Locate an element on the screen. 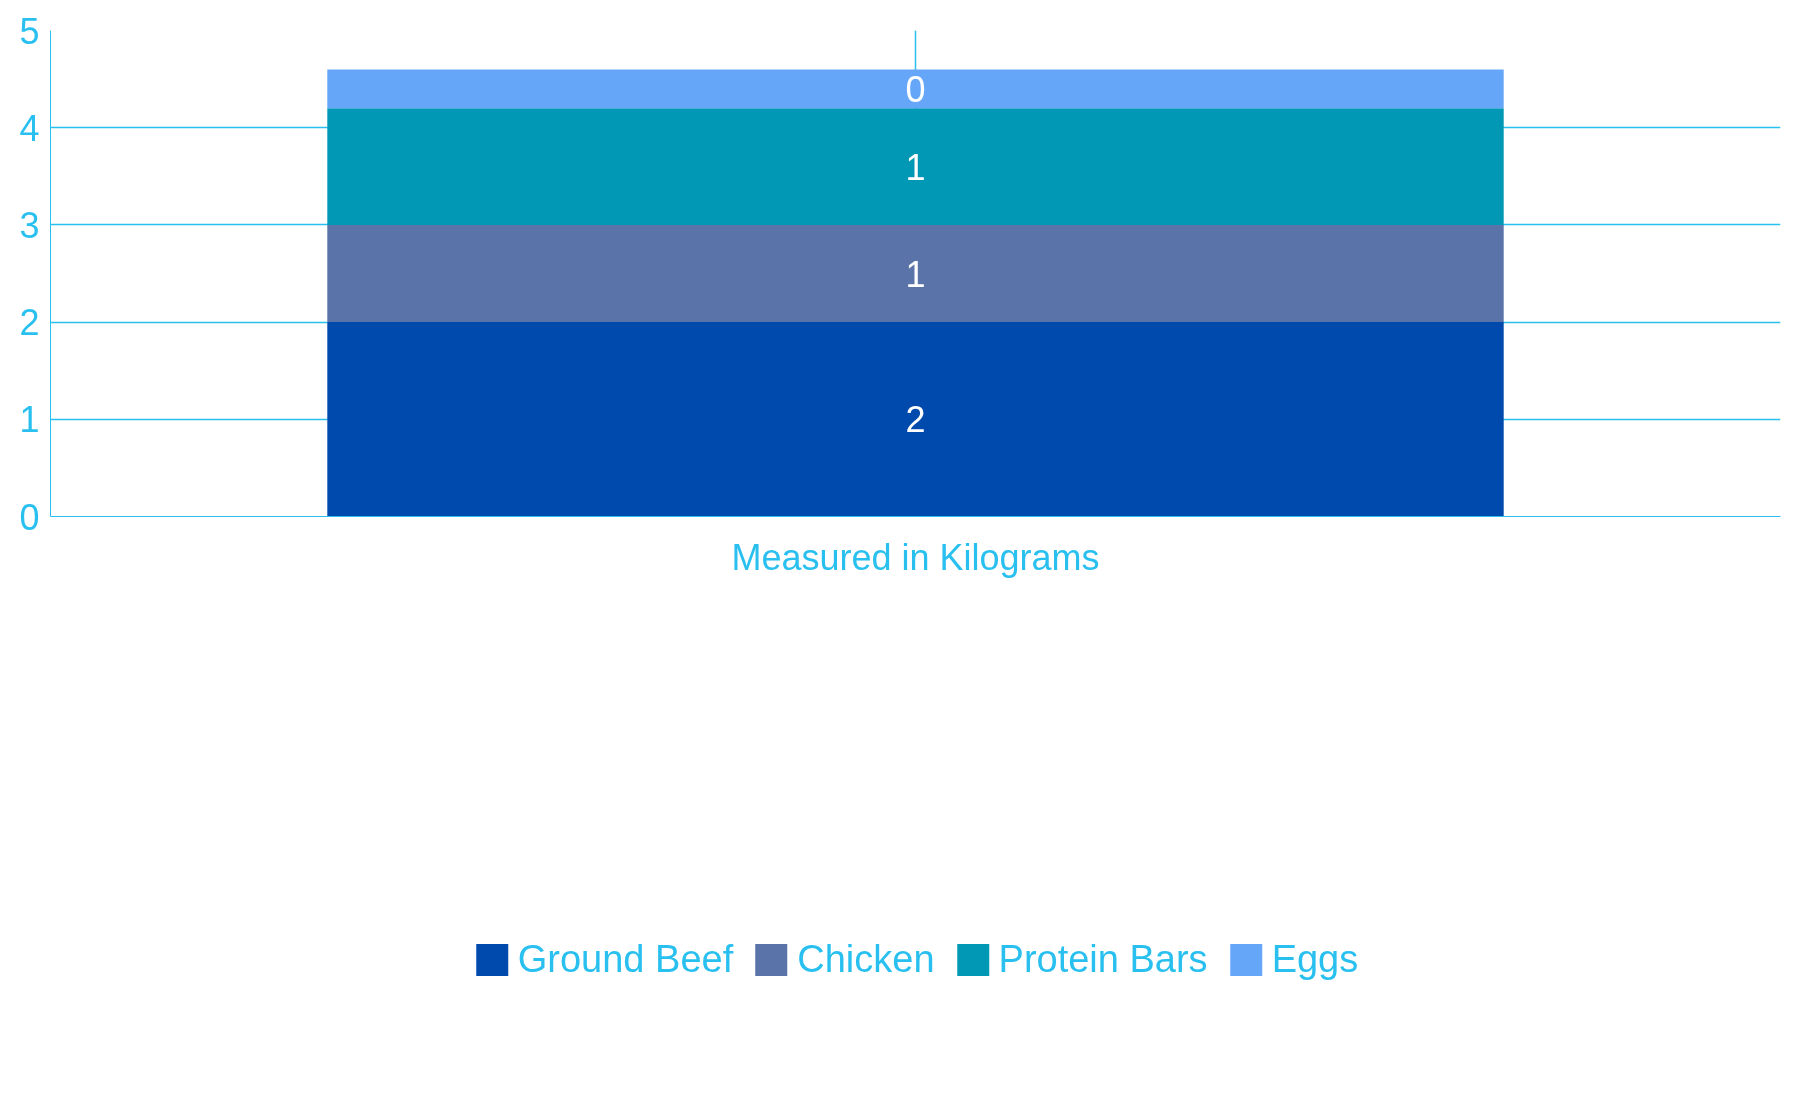 This screenshot has height=1110, width=1803. y-tick-label: 5 is located at coordinates (29, 31).